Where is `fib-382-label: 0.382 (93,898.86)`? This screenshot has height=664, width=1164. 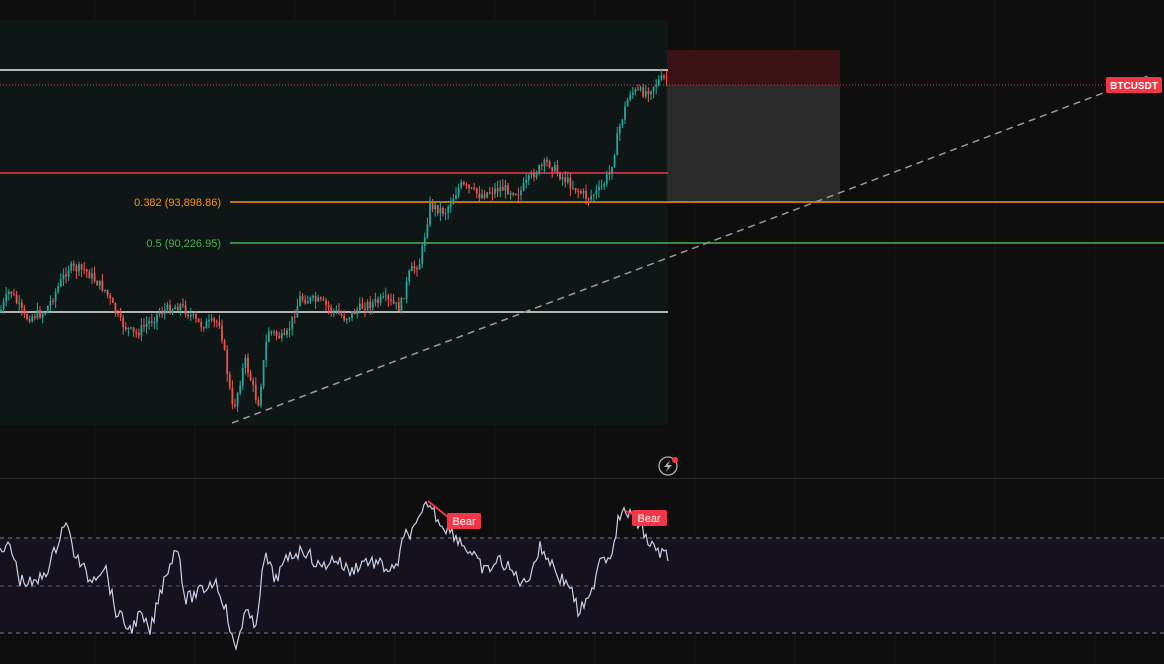 fib-382-label: 0.382 (93,898.86) is located at coordinates (177, 203).